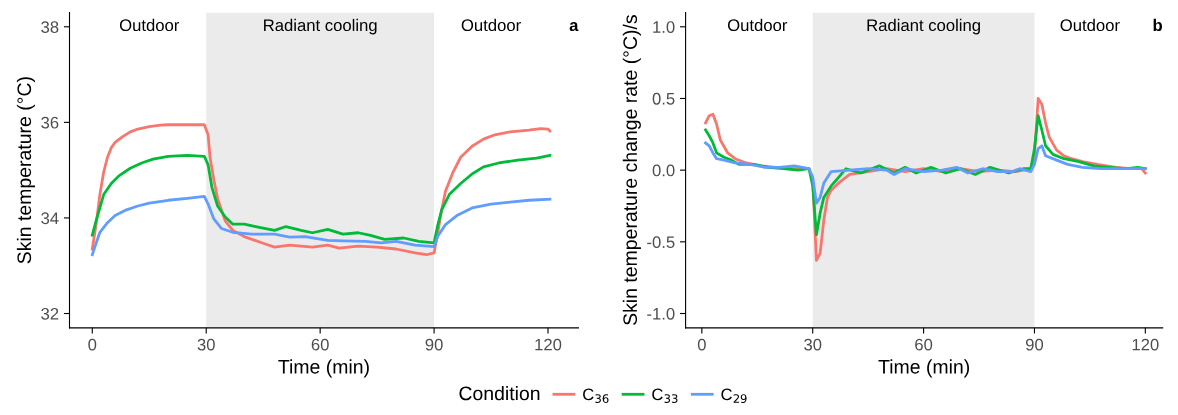 This screenshot has height=415, width=1178. What do you see at coordinates (661, 313) in the screenshot?
I see `y-tick-label: -1.0` at bounding box center [661, 313].